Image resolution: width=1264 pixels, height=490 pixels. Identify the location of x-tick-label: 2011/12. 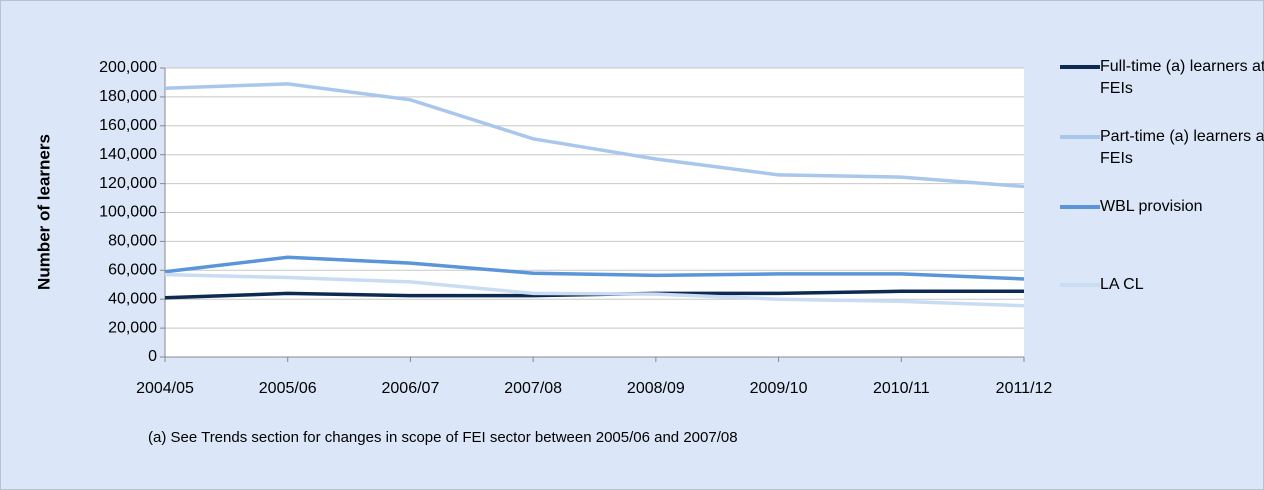
(1024, 388).